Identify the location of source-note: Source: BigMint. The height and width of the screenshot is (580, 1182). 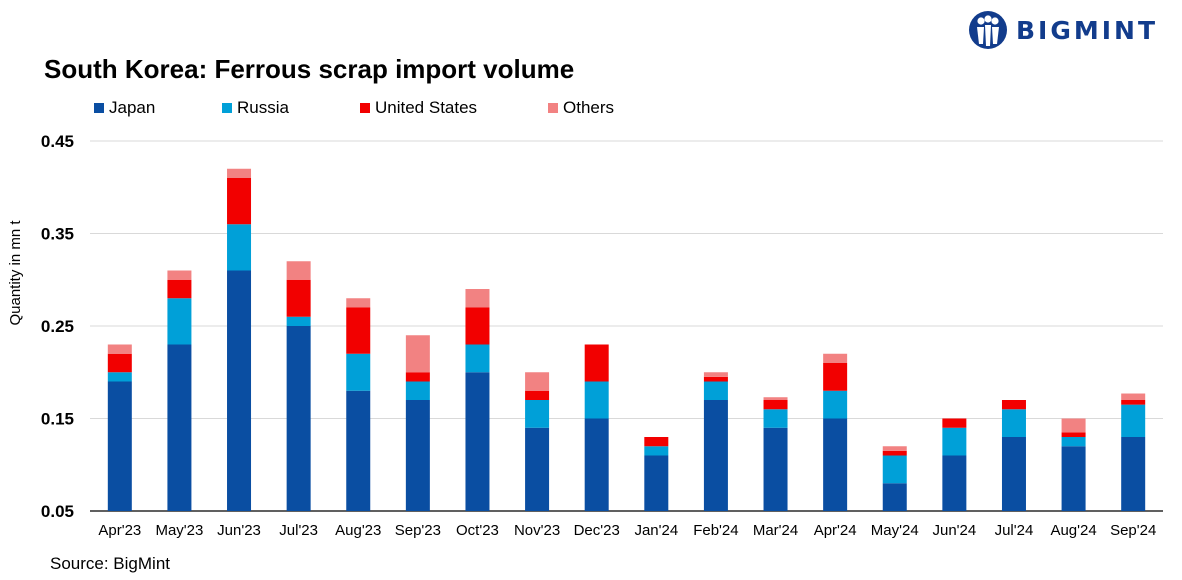
(110, 563).